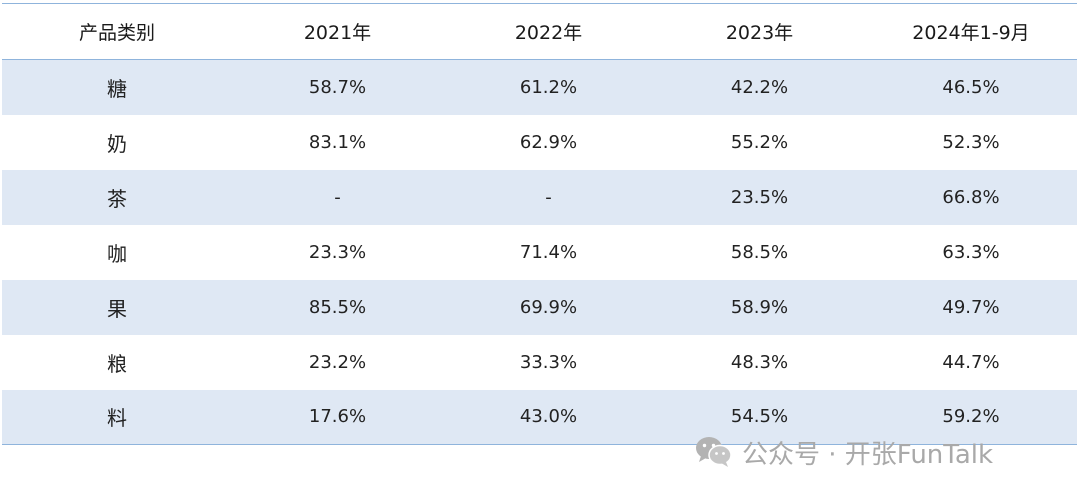  Describe the element at coordinates (337, 252) in the screenshot. I see `cell-value: 23.3%` at that location.